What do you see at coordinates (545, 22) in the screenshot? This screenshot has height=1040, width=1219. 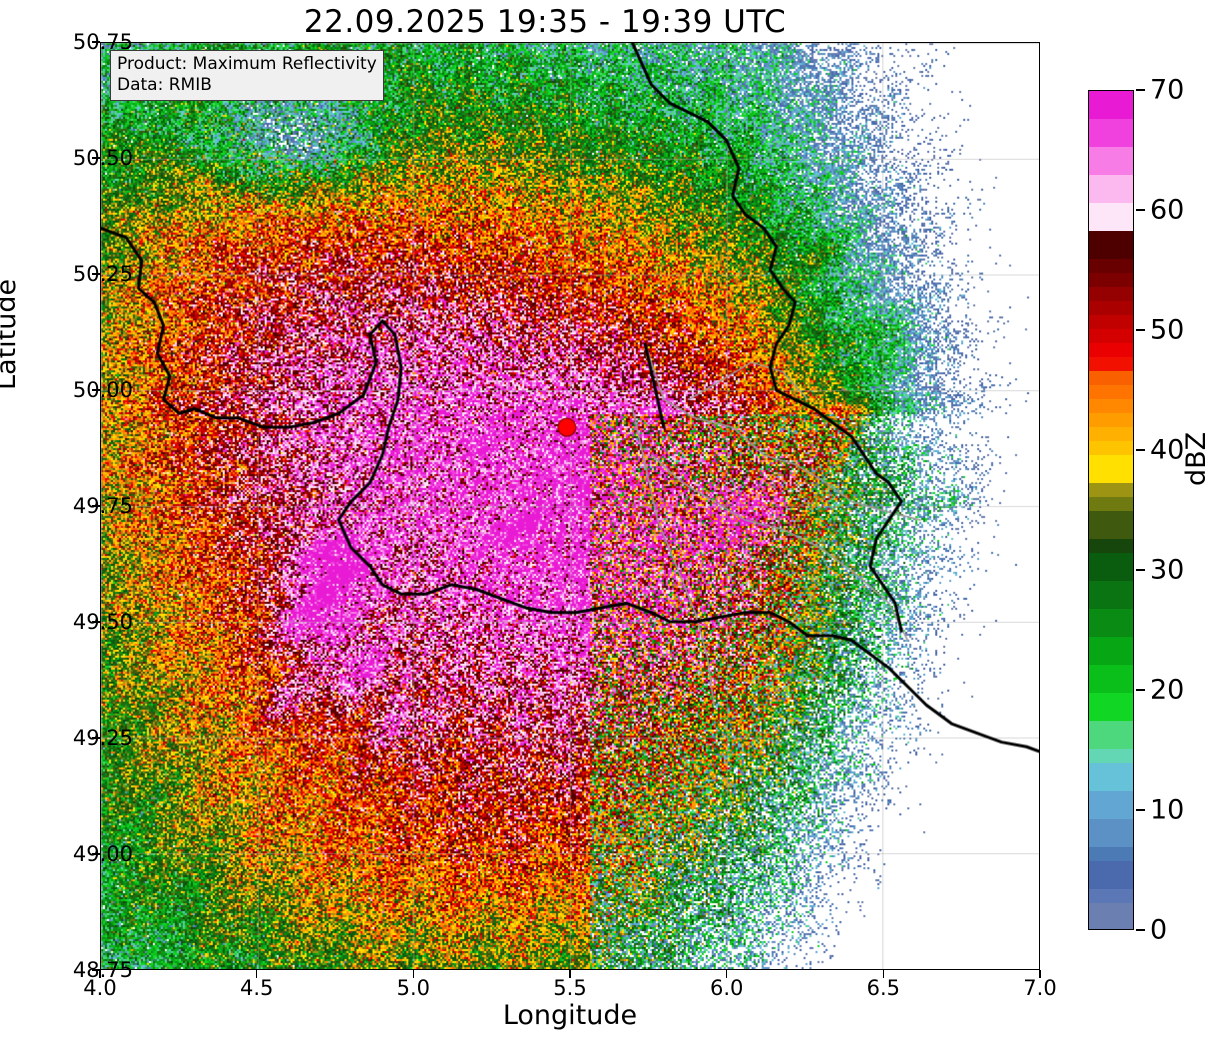 I see `page-title: 22.09.2025 19:35 - 19:39 UTC` at bounding box center [545, 22].